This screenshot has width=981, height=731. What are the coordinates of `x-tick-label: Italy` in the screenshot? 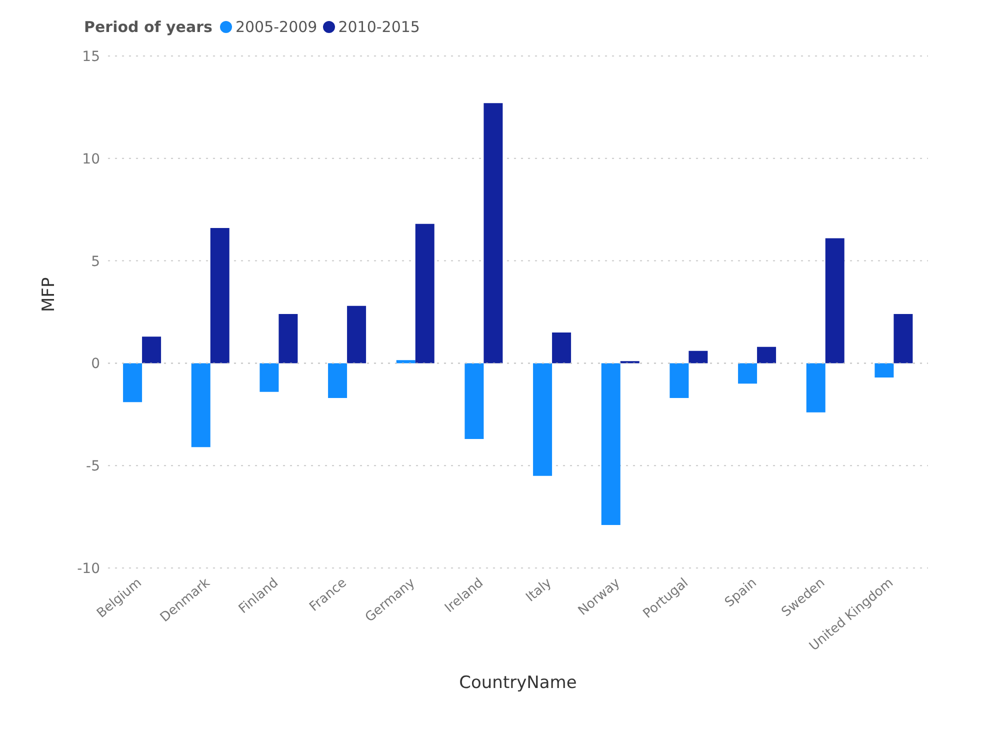 It's located at (539, 590).